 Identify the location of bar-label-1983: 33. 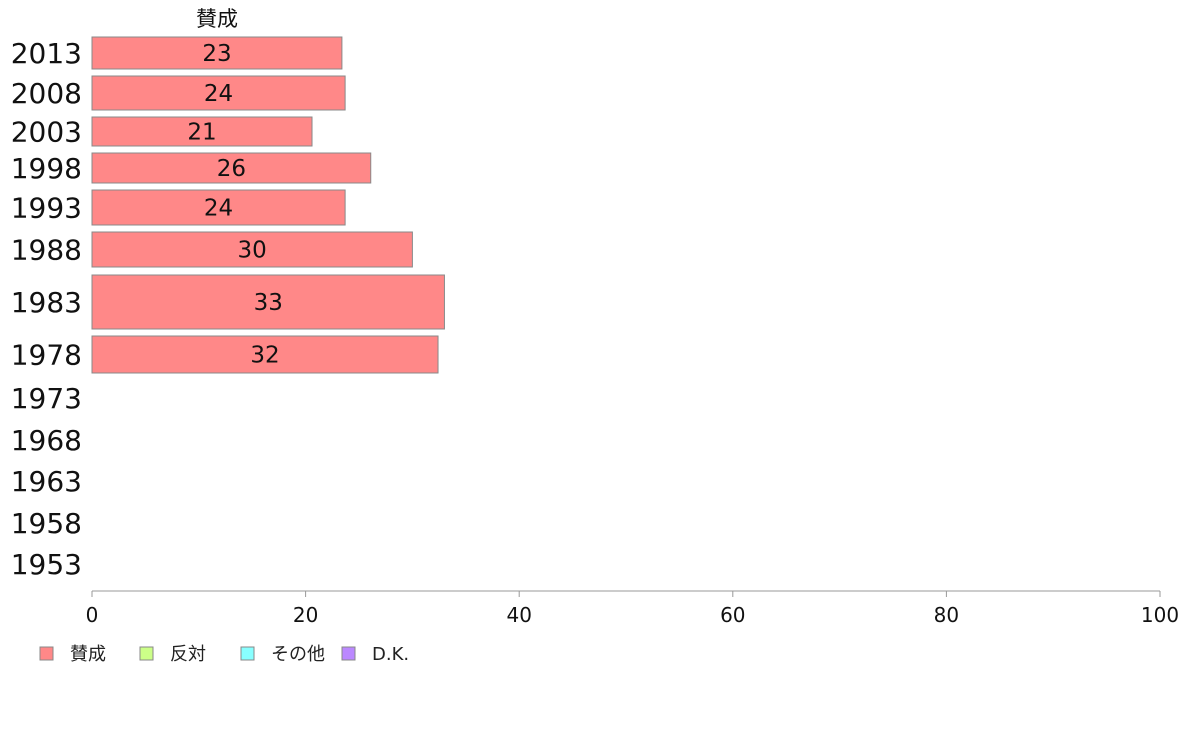
(268, 303).